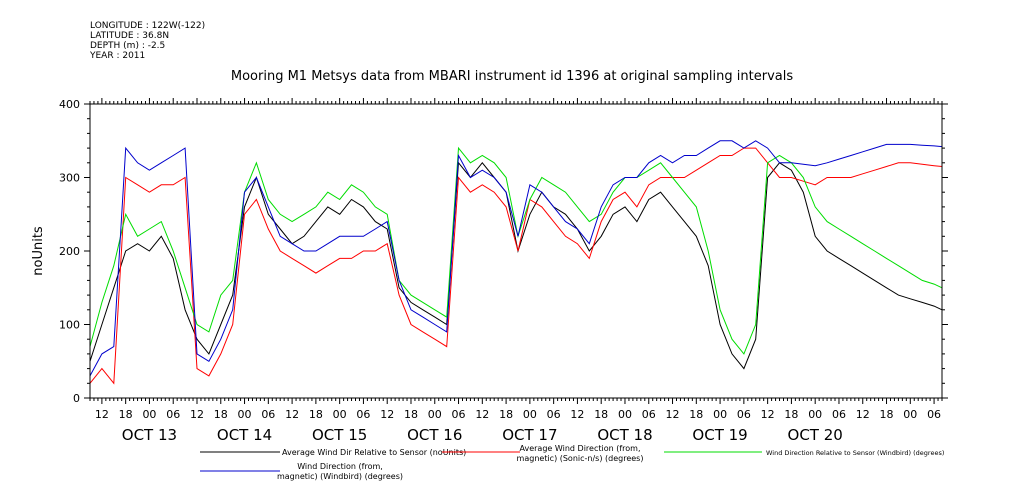 The width and height of the screenshot is (1009, 504). I want to click on day-label: OCT 19, so click(719, 435).